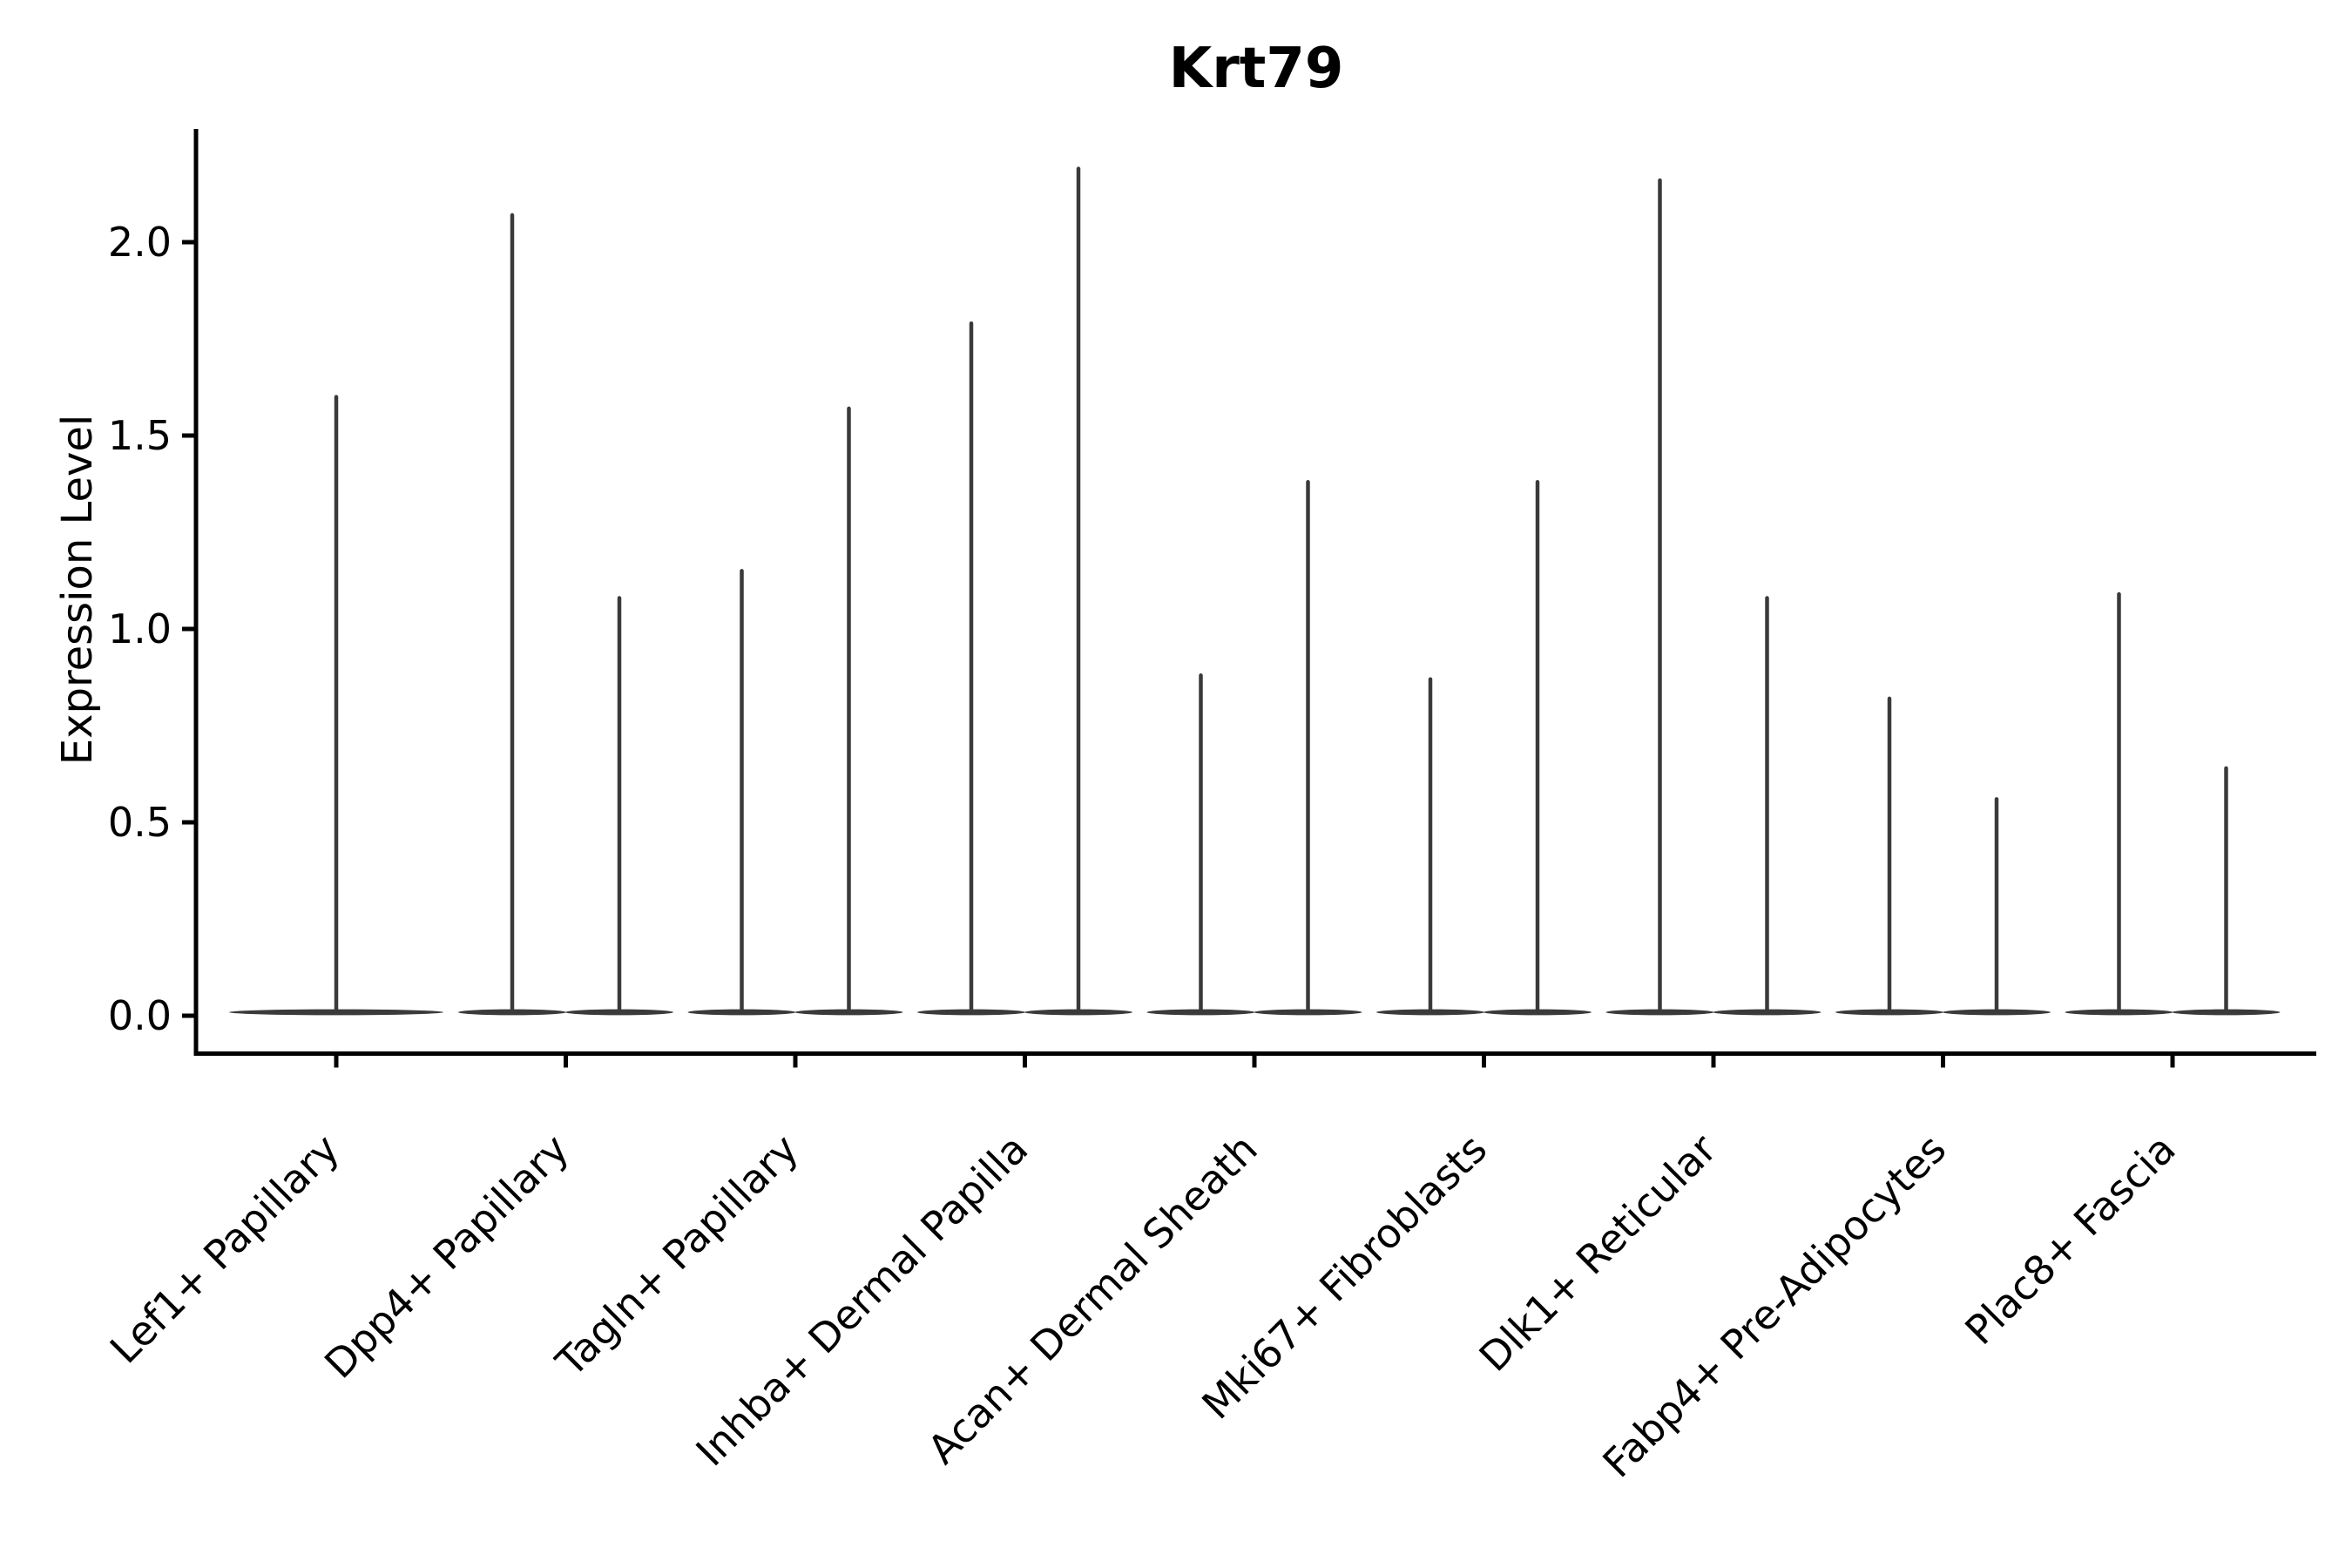 This screenshot has height=1568, width=2352. What do you see at coordinates (140, 242) in the screenshot?
I see `y-tick-label: 2.0` at bounding box center [140, 242].